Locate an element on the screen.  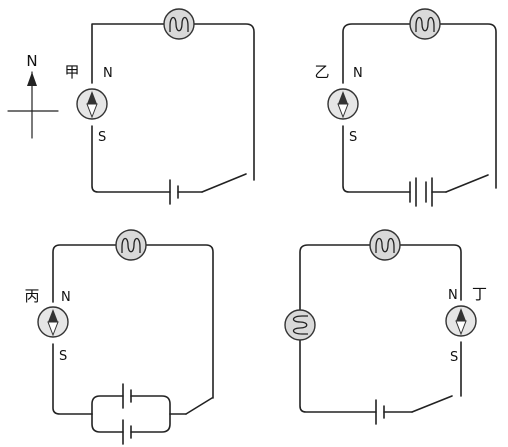
north-label: N is located at coordinates (31, 61).